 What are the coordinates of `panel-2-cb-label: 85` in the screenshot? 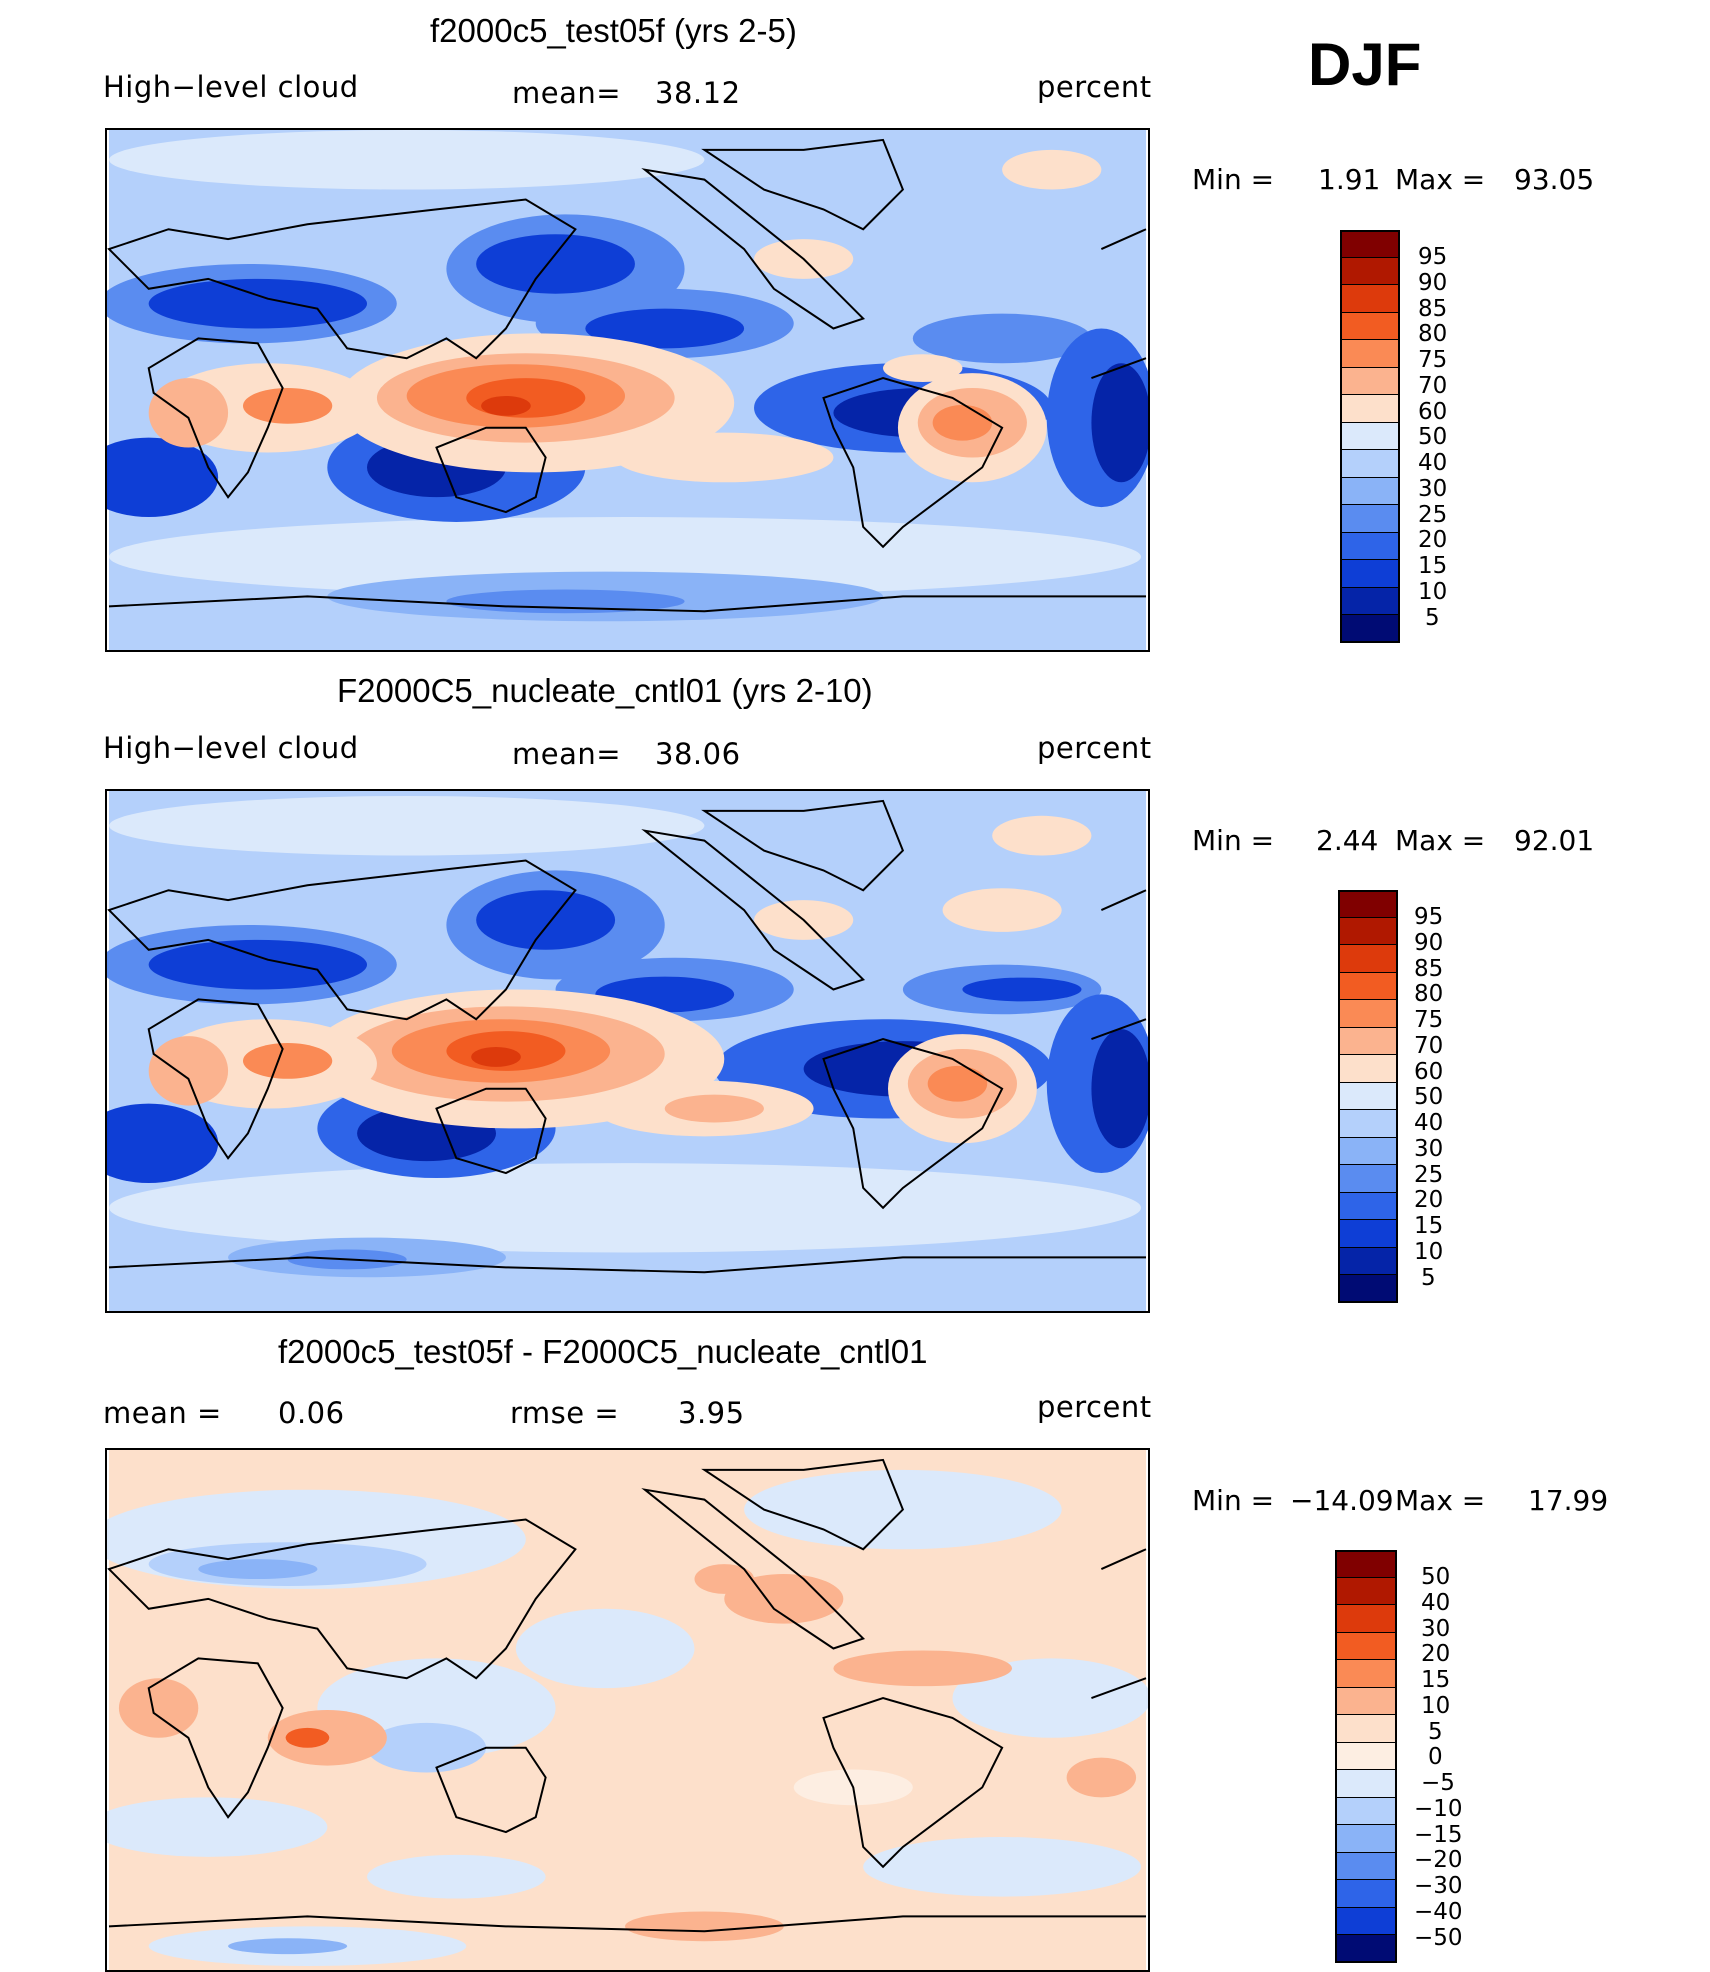 It's located at (1429, 969).